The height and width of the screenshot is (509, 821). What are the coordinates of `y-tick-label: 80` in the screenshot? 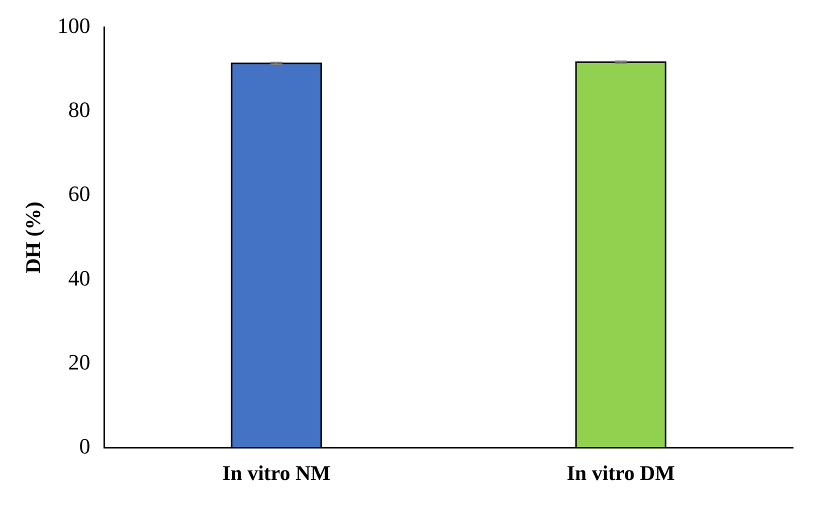 It's located at (79, 109).